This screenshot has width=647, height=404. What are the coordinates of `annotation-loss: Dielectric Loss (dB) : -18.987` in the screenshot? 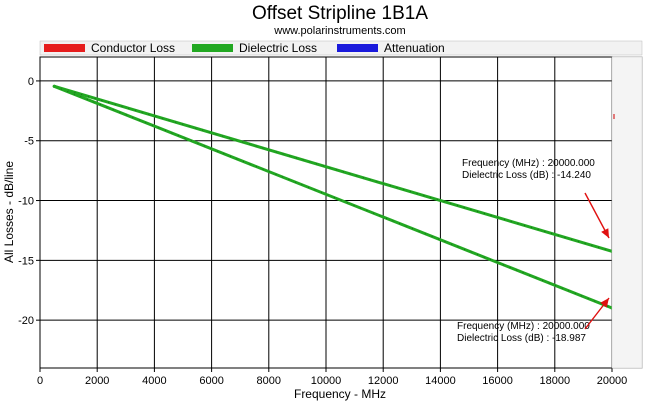 It's located at (521, 338).